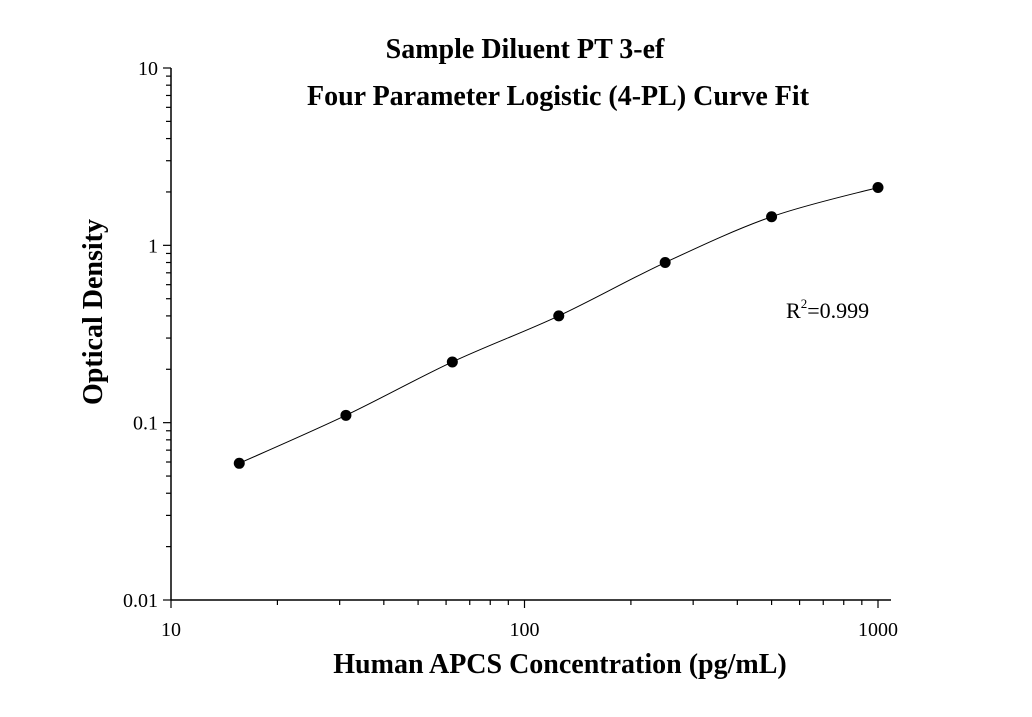  I want to click on y-axis-label: Optical Density, so click(93, 312).